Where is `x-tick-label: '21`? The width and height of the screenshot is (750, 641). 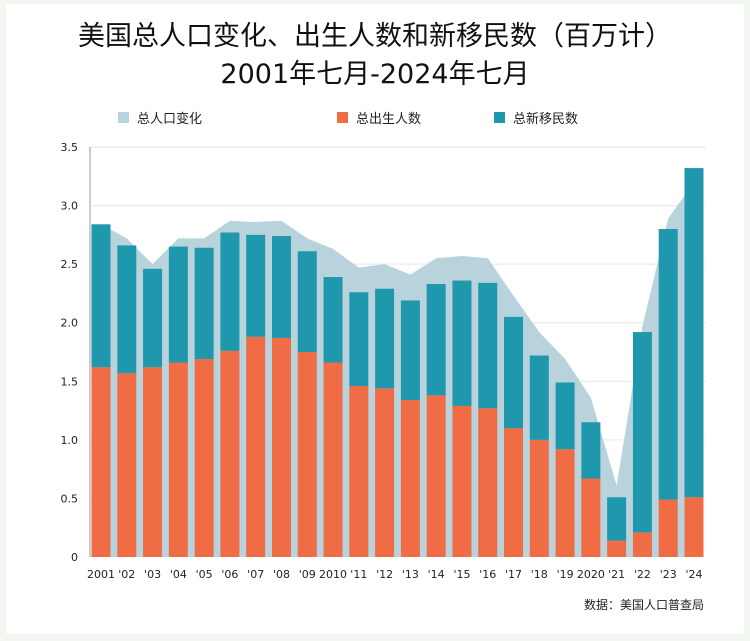
x-tick-label: '21 is located at coordinates (616, 574).